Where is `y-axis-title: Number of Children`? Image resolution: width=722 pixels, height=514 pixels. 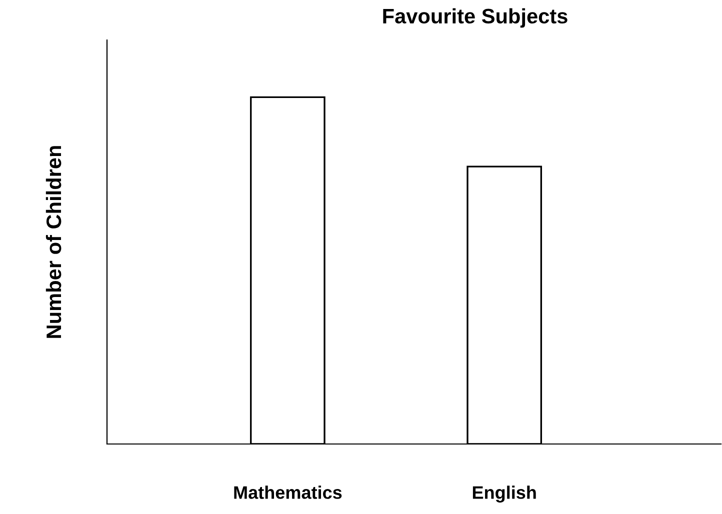 y-axis-title: Number of Children is located at coordinates (54, 242).